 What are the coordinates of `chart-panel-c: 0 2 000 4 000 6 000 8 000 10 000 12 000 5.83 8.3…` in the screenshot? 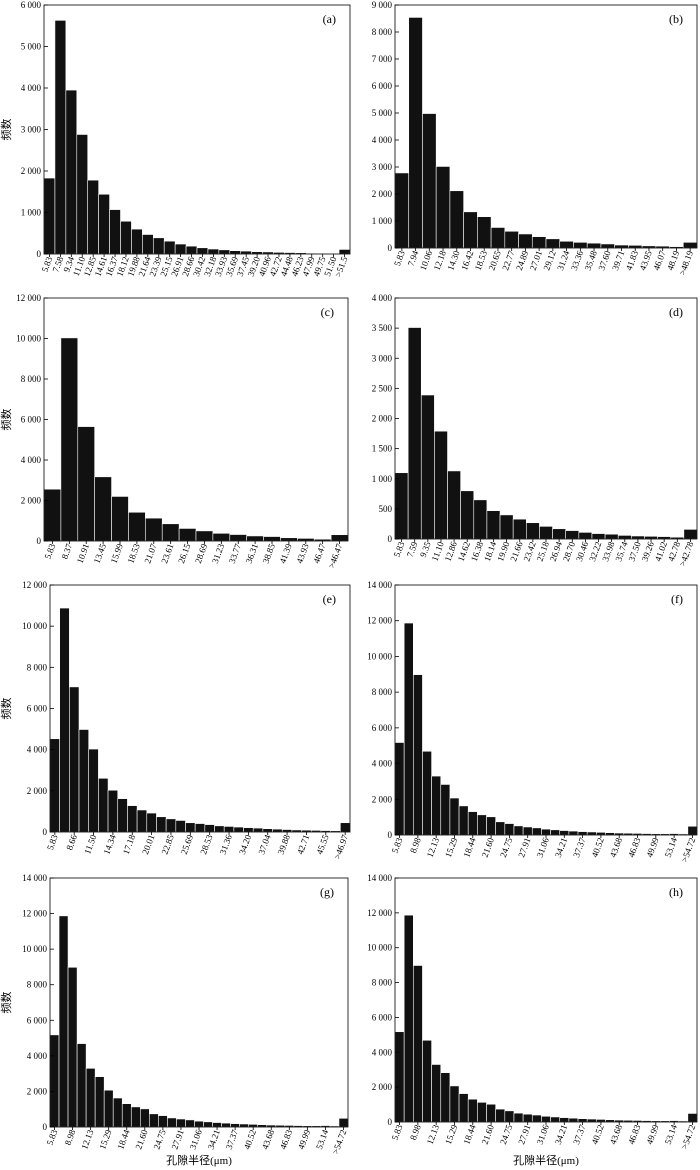 It's located at (174, 431).